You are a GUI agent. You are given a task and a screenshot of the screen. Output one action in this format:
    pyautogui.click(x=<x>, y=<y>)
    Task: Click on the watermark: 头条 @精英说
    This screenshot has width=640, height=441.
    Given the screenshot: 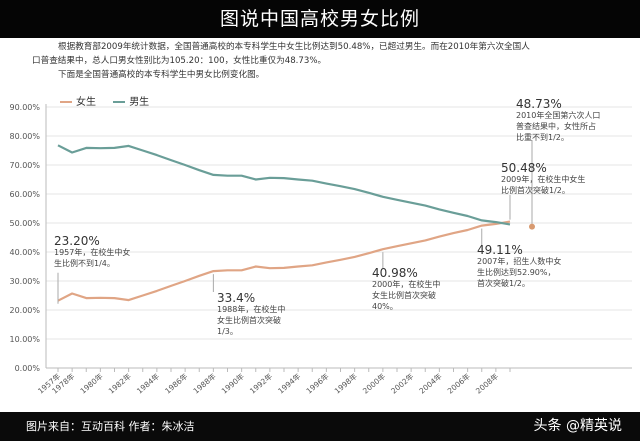 What is the action you would take?
    pyautogui.click(x=577, y=426)
    